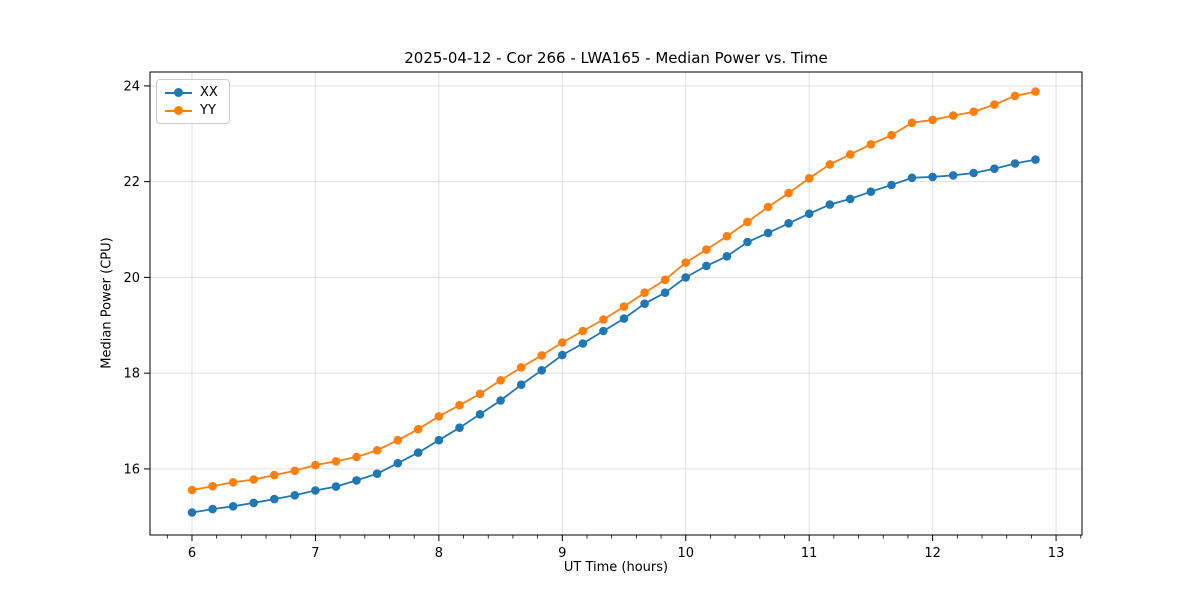  Describe the element at coordinates (107, 303) in the screenshot. I see `y-axis-label: Median Power (CPU)` at that location.